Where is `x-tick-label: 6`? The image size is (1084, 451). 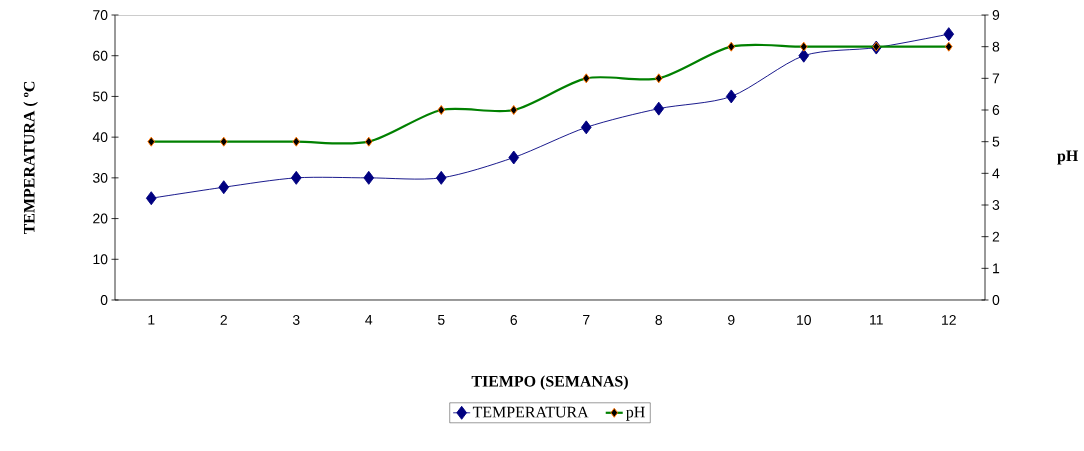
x-tick-label: 6 is located at coordinates (514, 320).